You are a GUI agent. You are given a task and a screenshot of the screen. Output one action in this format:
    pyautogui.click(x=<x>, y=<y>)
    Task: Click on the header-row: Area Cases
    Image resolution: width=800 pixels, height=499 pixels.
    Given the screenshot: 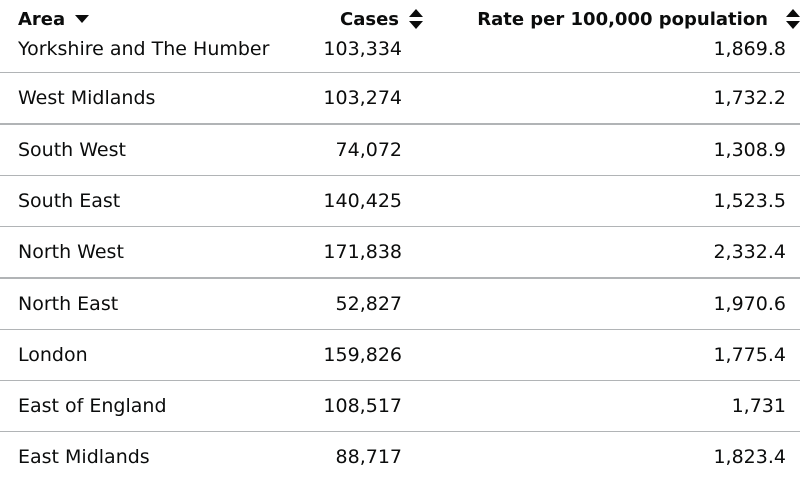 What is the action you would take?
    pyautogui.click(x=400, y=19)
    